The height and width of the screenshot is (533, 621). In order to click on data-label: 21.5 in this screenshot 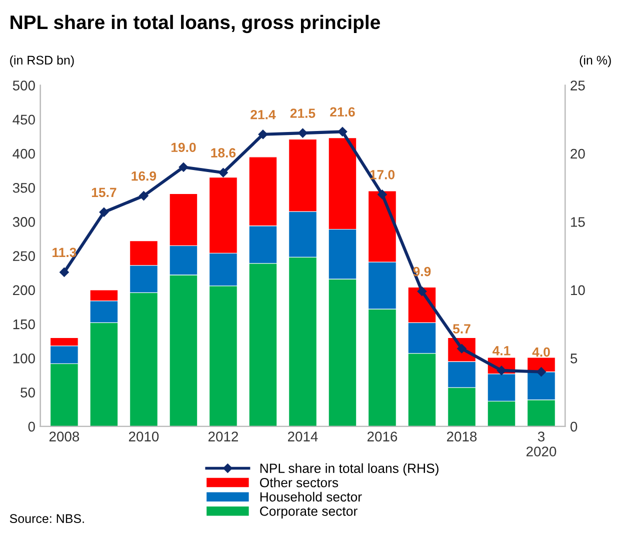, I will do `click(303, 113)`.